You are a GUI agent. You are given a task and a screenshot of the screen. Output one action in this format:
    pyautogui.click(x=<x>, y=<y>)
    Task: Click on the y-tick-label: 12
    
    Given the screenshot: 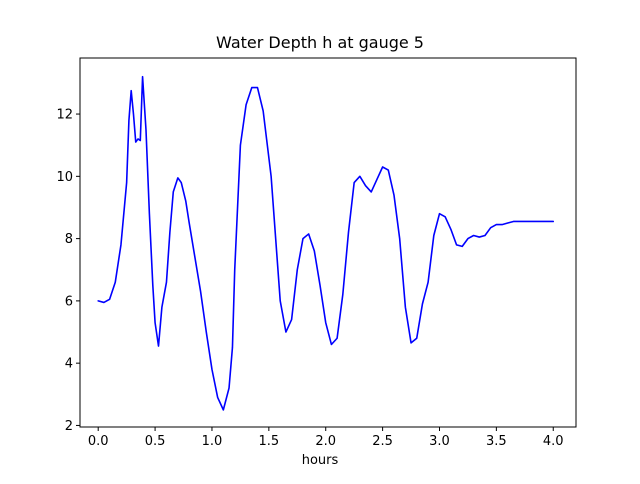 What is the action you would take?
    pyautogui.click(x=64, y=115)
    